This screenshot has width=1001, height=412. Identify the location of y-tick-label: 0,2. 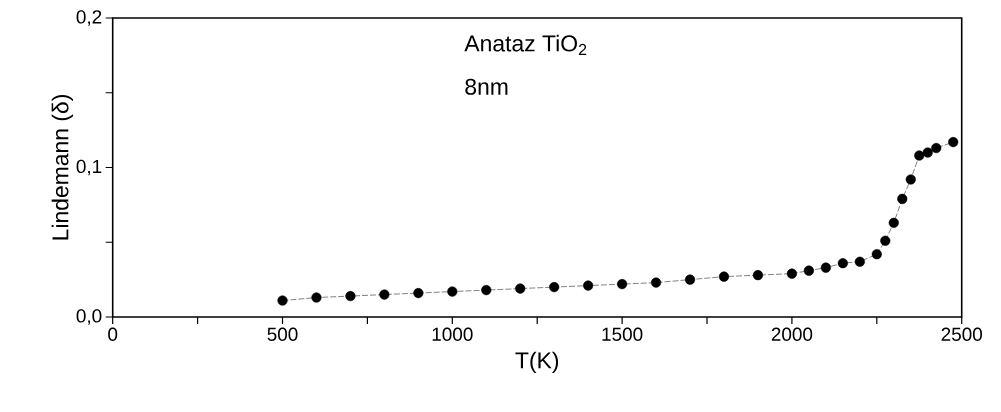
(89, 18).